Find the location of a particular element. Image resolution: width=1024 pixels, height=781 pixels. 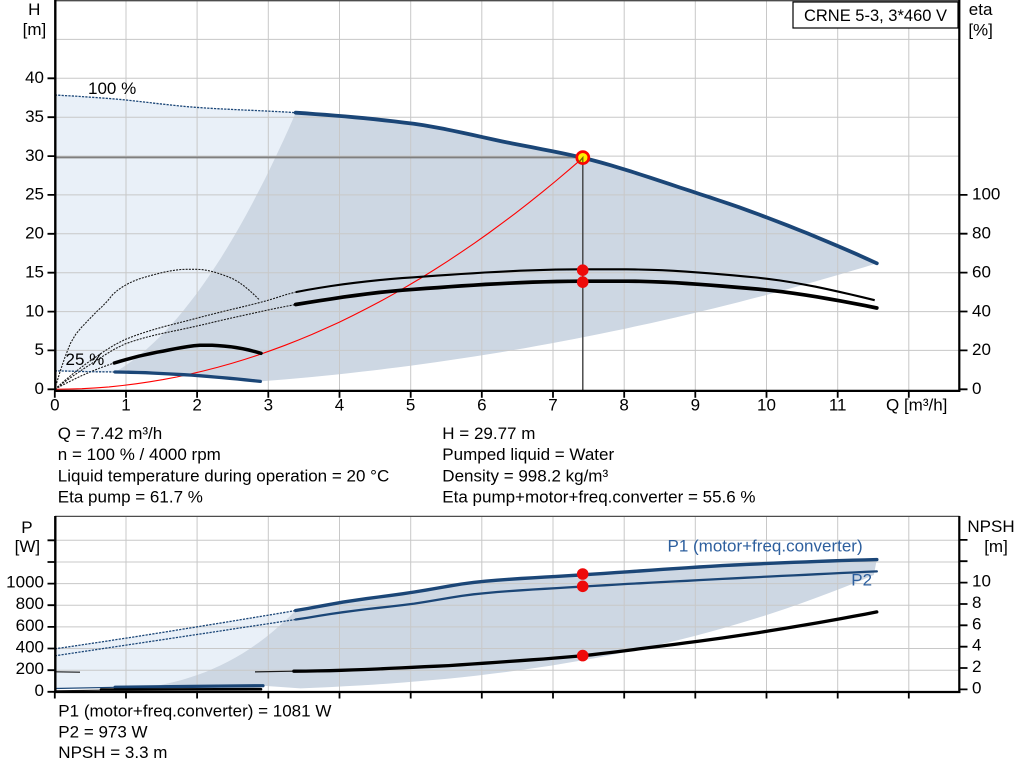

svg-text: 600 is located at coordinates (30, 625).